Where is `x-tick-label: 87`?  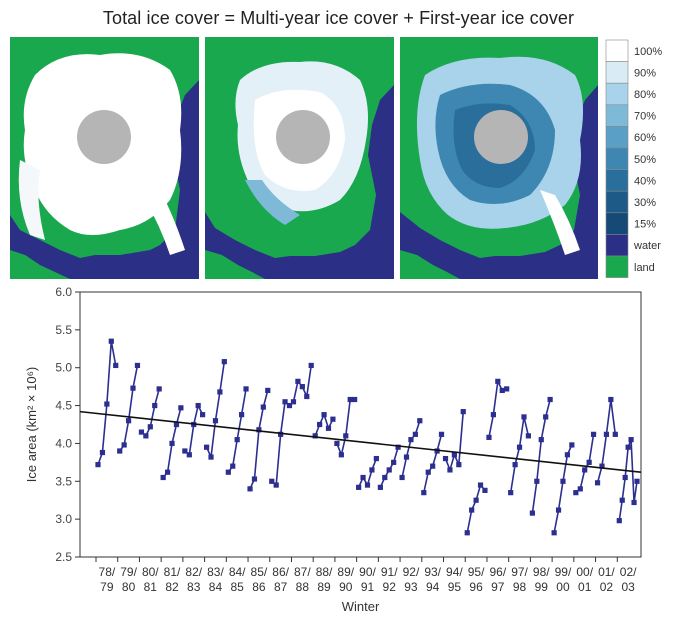
x-tick-label: 87 is located at coordinates (281, 587).